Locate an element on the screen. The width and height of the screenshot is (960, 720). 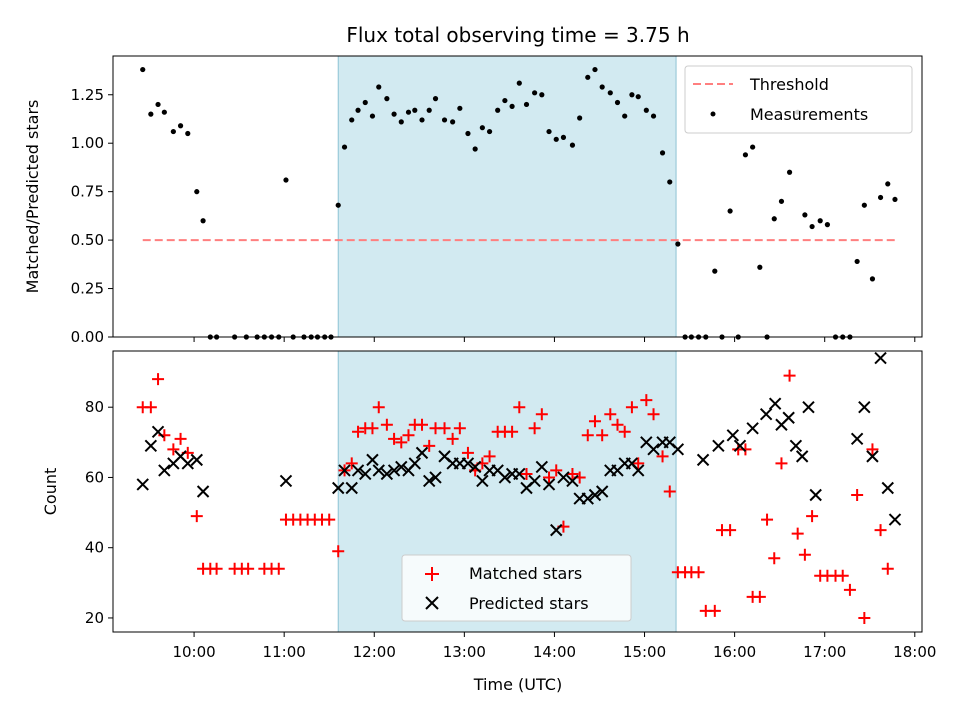
top-ytick-label: 0.00 is located at coordinates (87, 337).